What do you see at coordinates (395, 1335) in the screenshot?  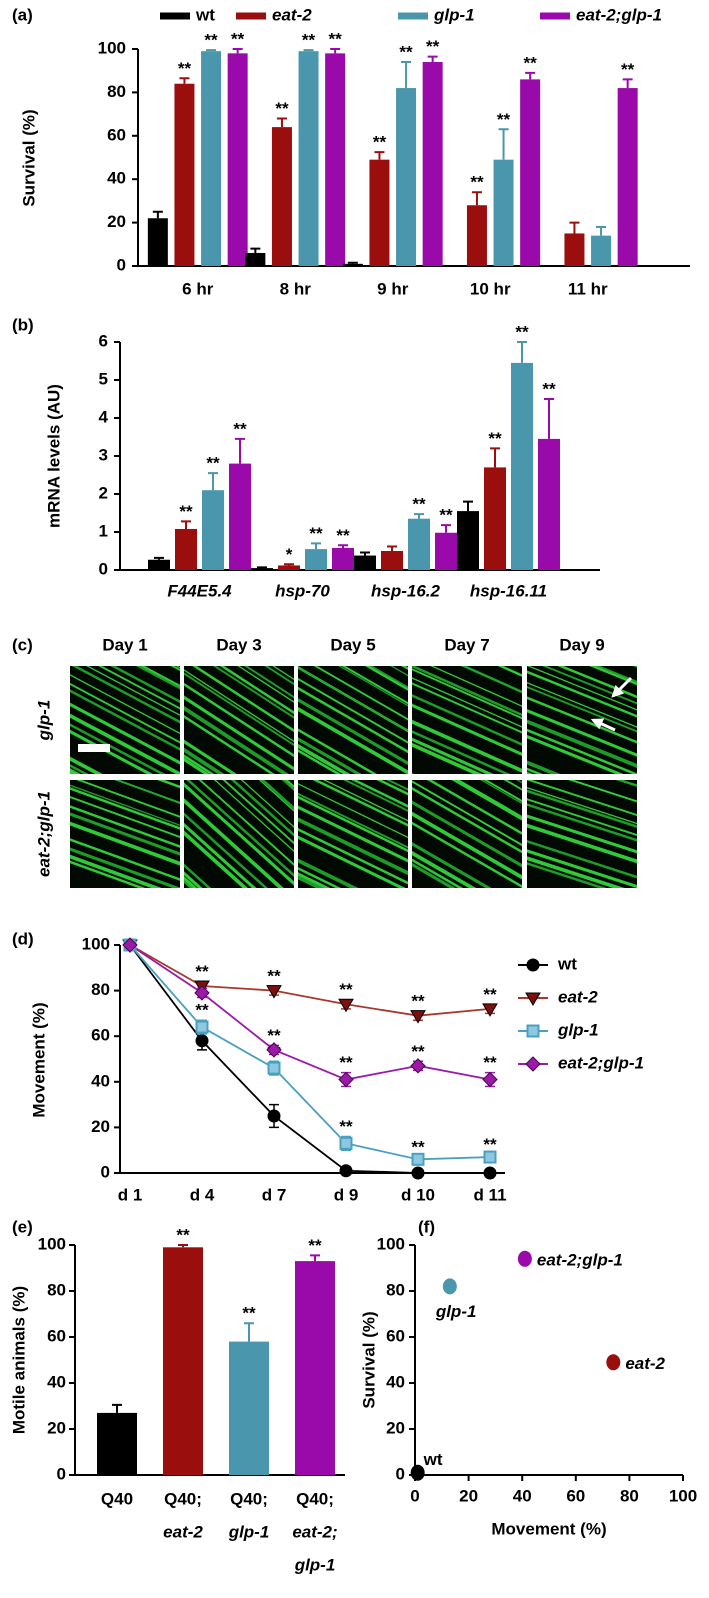 I see `y-tick-label: 60` at bounding box center [395, 1335].